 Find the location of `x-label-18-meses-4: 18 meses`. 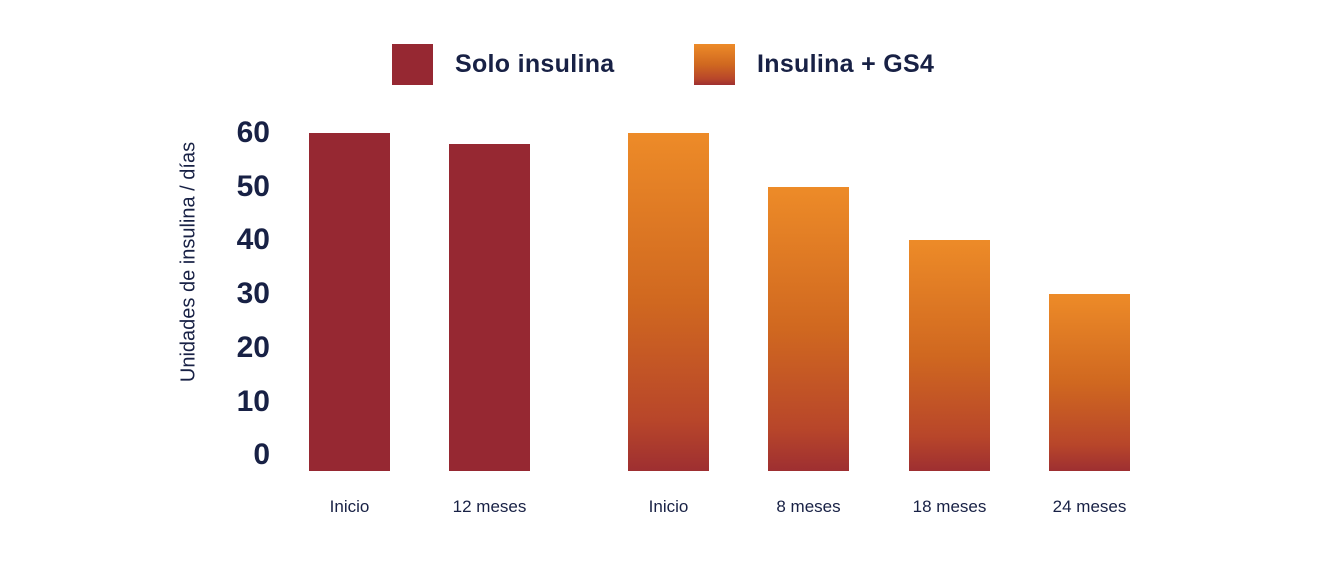

x-label-18-meses-4: 18 meses is located at coordinates (949, 506).